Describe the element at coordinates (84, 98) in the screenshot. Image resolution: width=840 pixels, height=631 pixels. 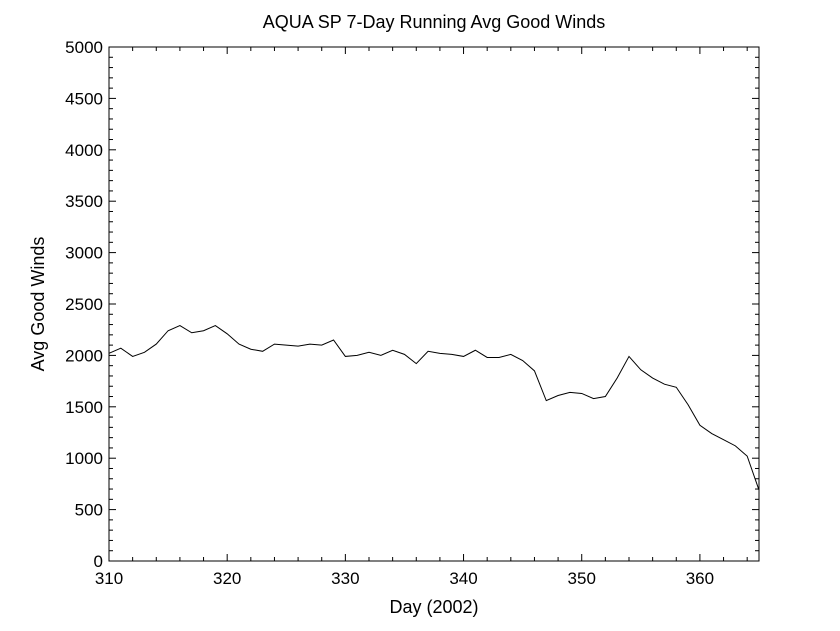
I see `y-tick-label: 4500` at that location.